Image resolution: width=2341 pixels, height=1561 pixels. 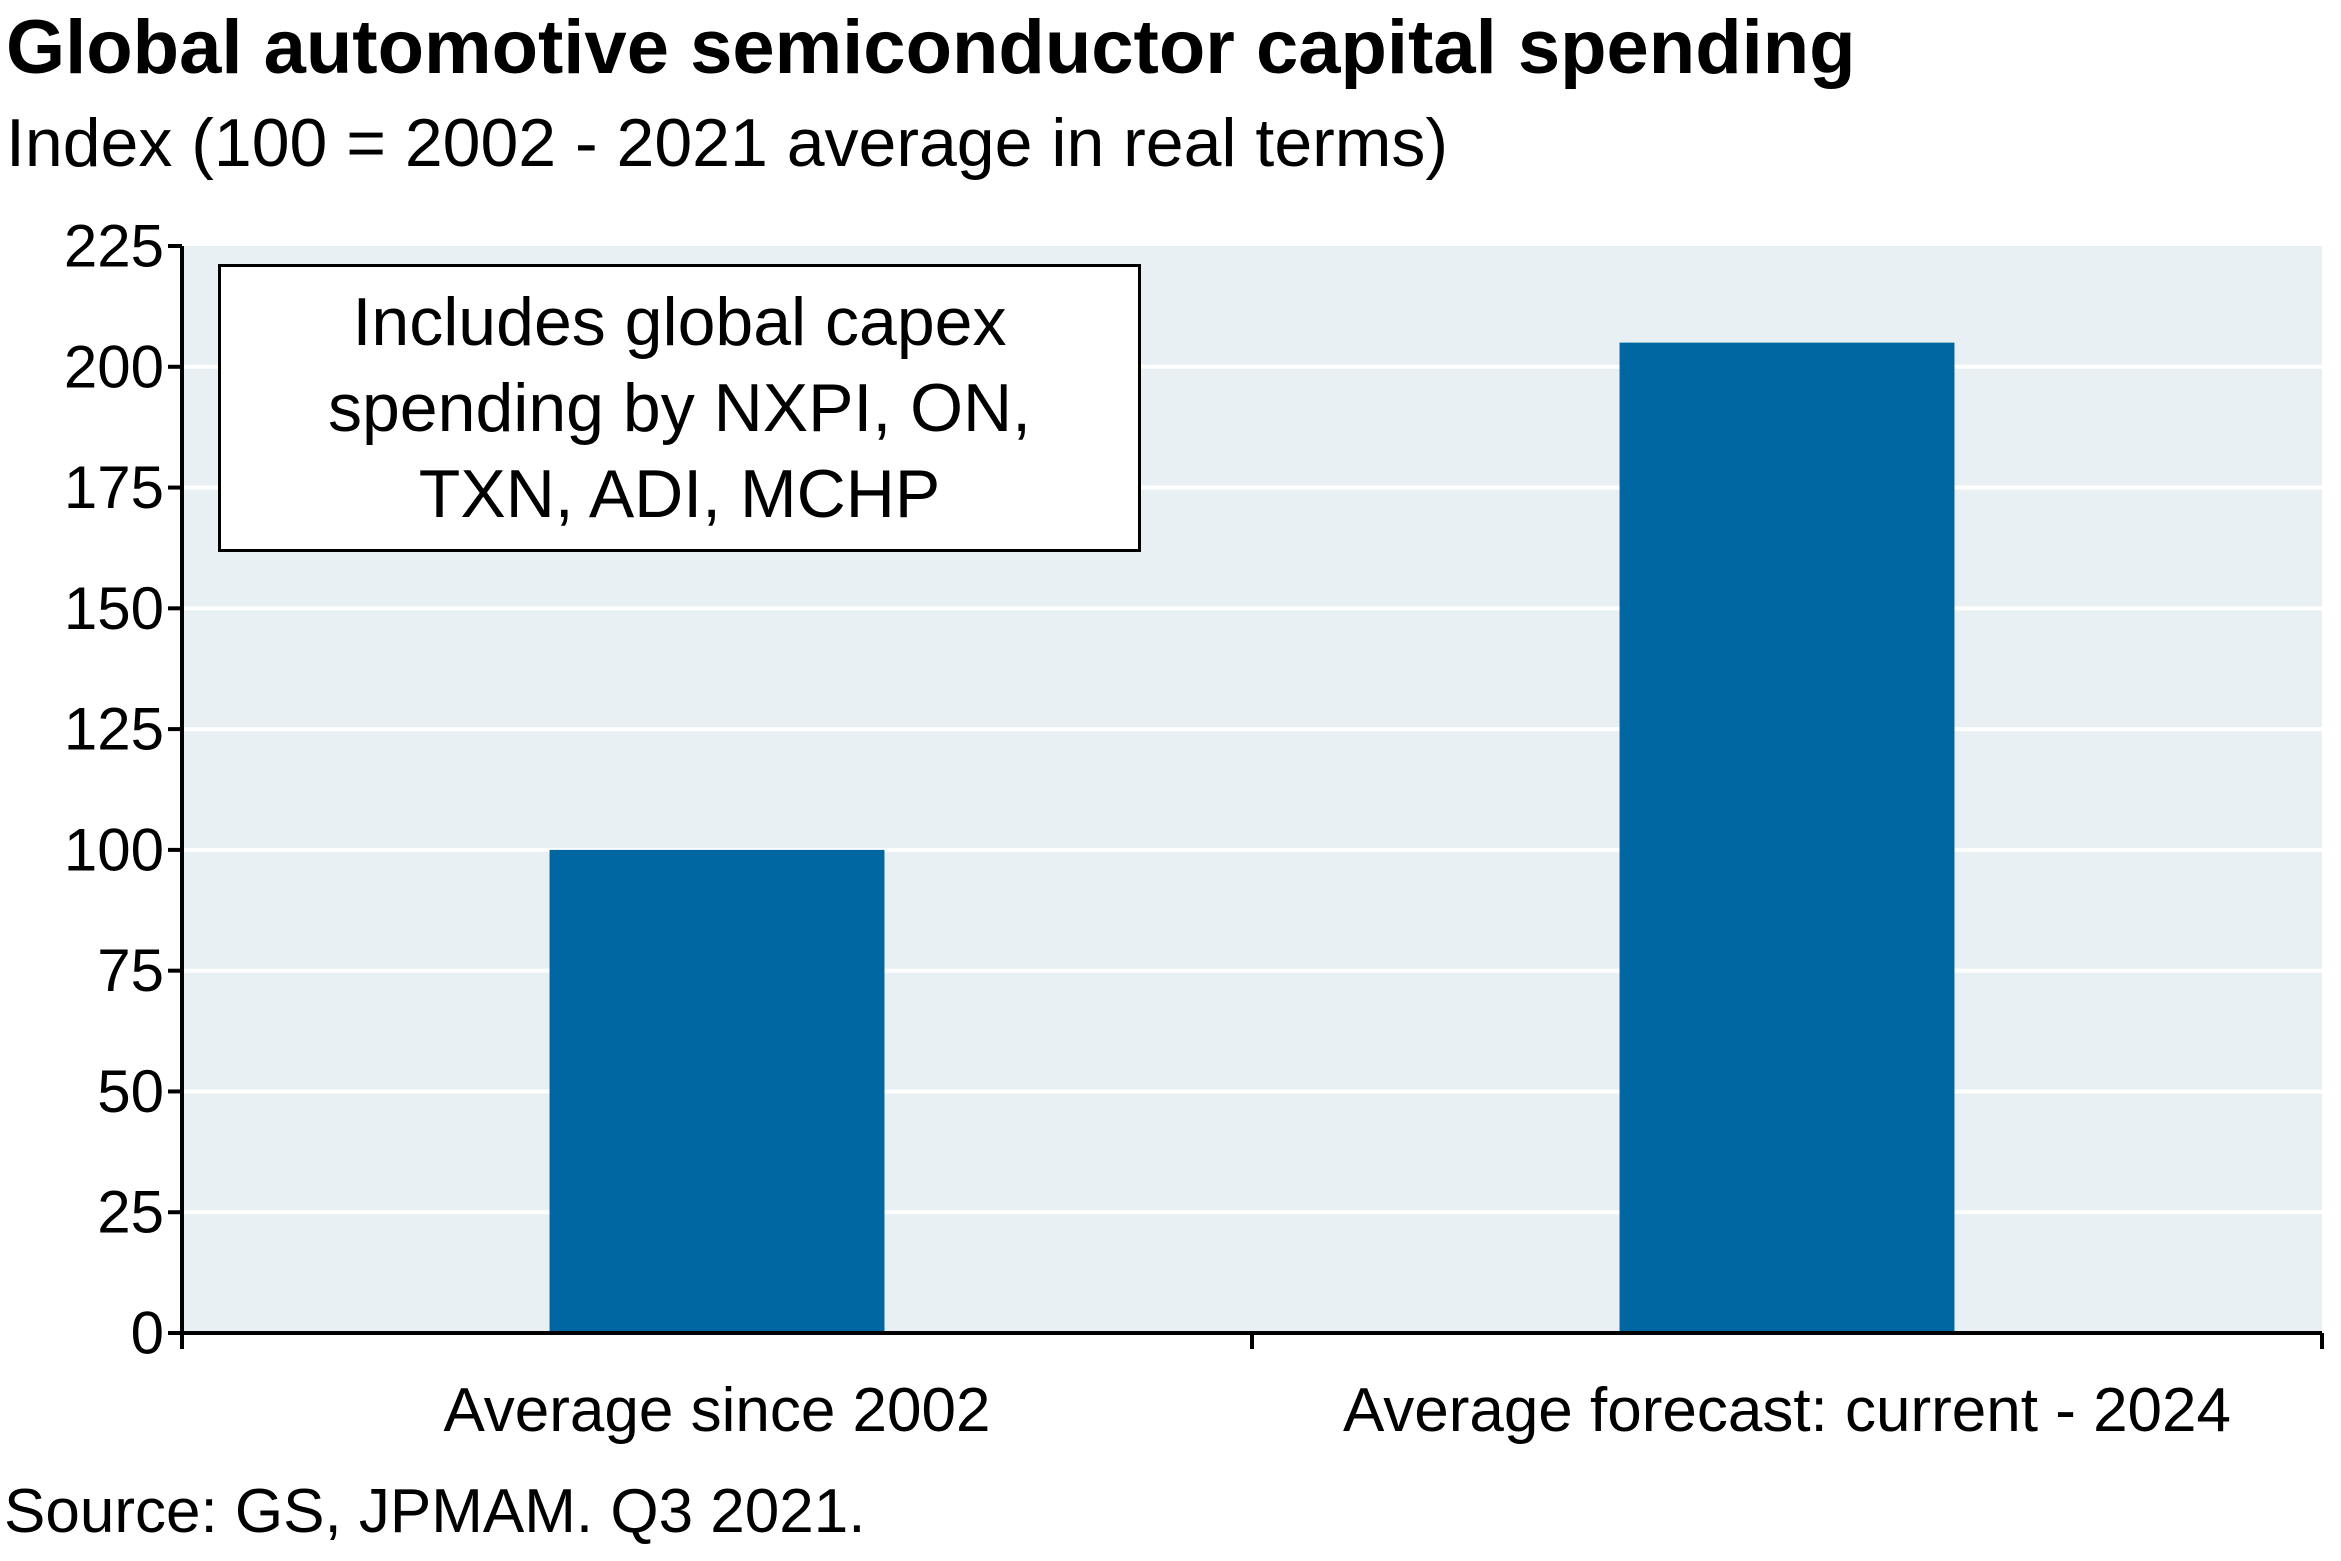 I want to click on annotation-line: spending by NXPI, ON,, so click(x=679, y=408).